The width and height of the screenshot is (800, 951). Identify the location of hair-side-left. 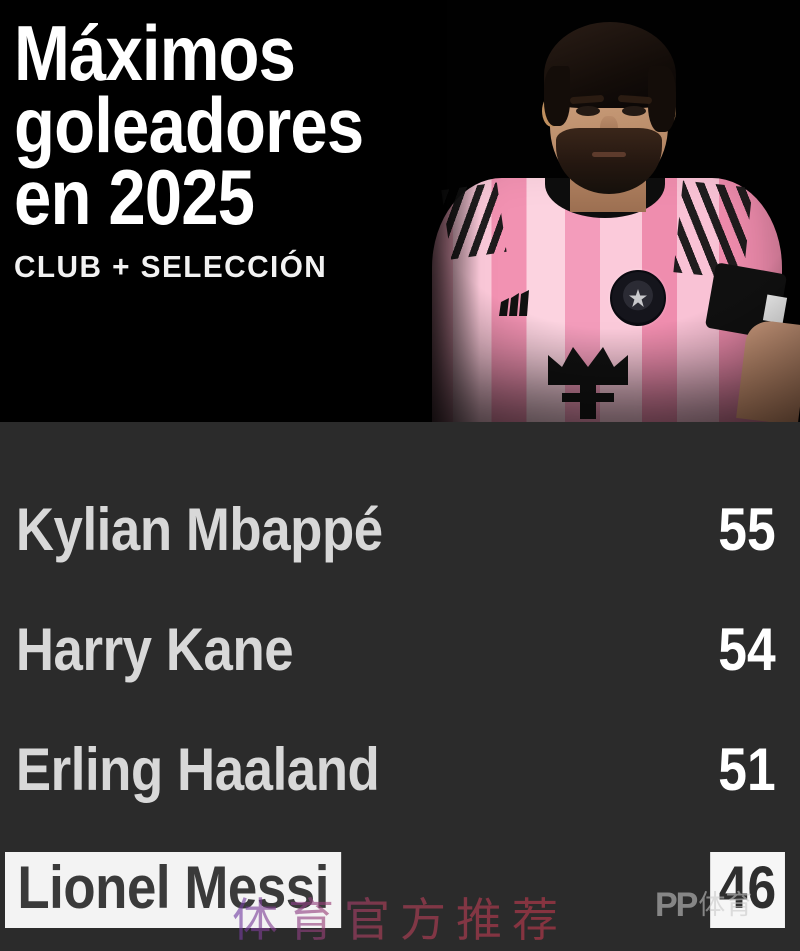
(557, 96).